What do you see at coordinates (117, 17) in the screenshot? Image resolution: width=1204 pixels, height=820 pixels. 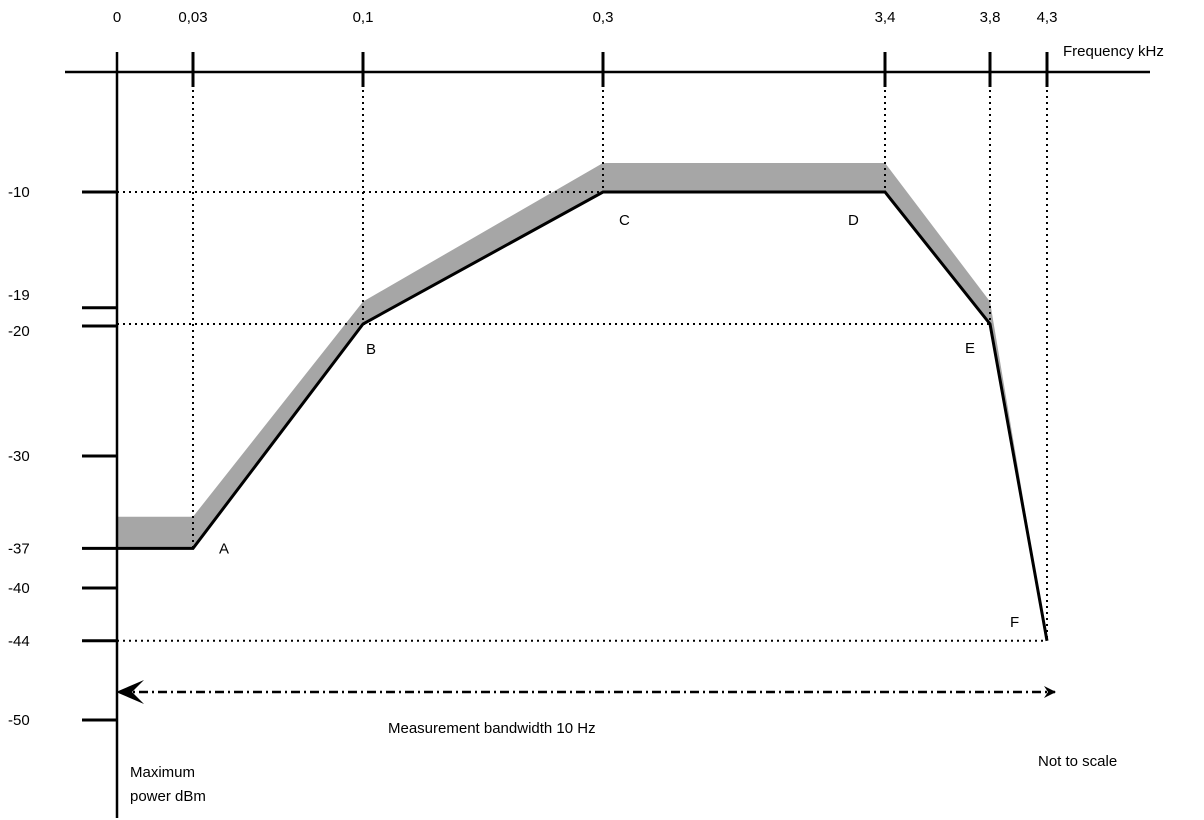 I see `x-tick-label: 0` at bounding box center [117, 17].